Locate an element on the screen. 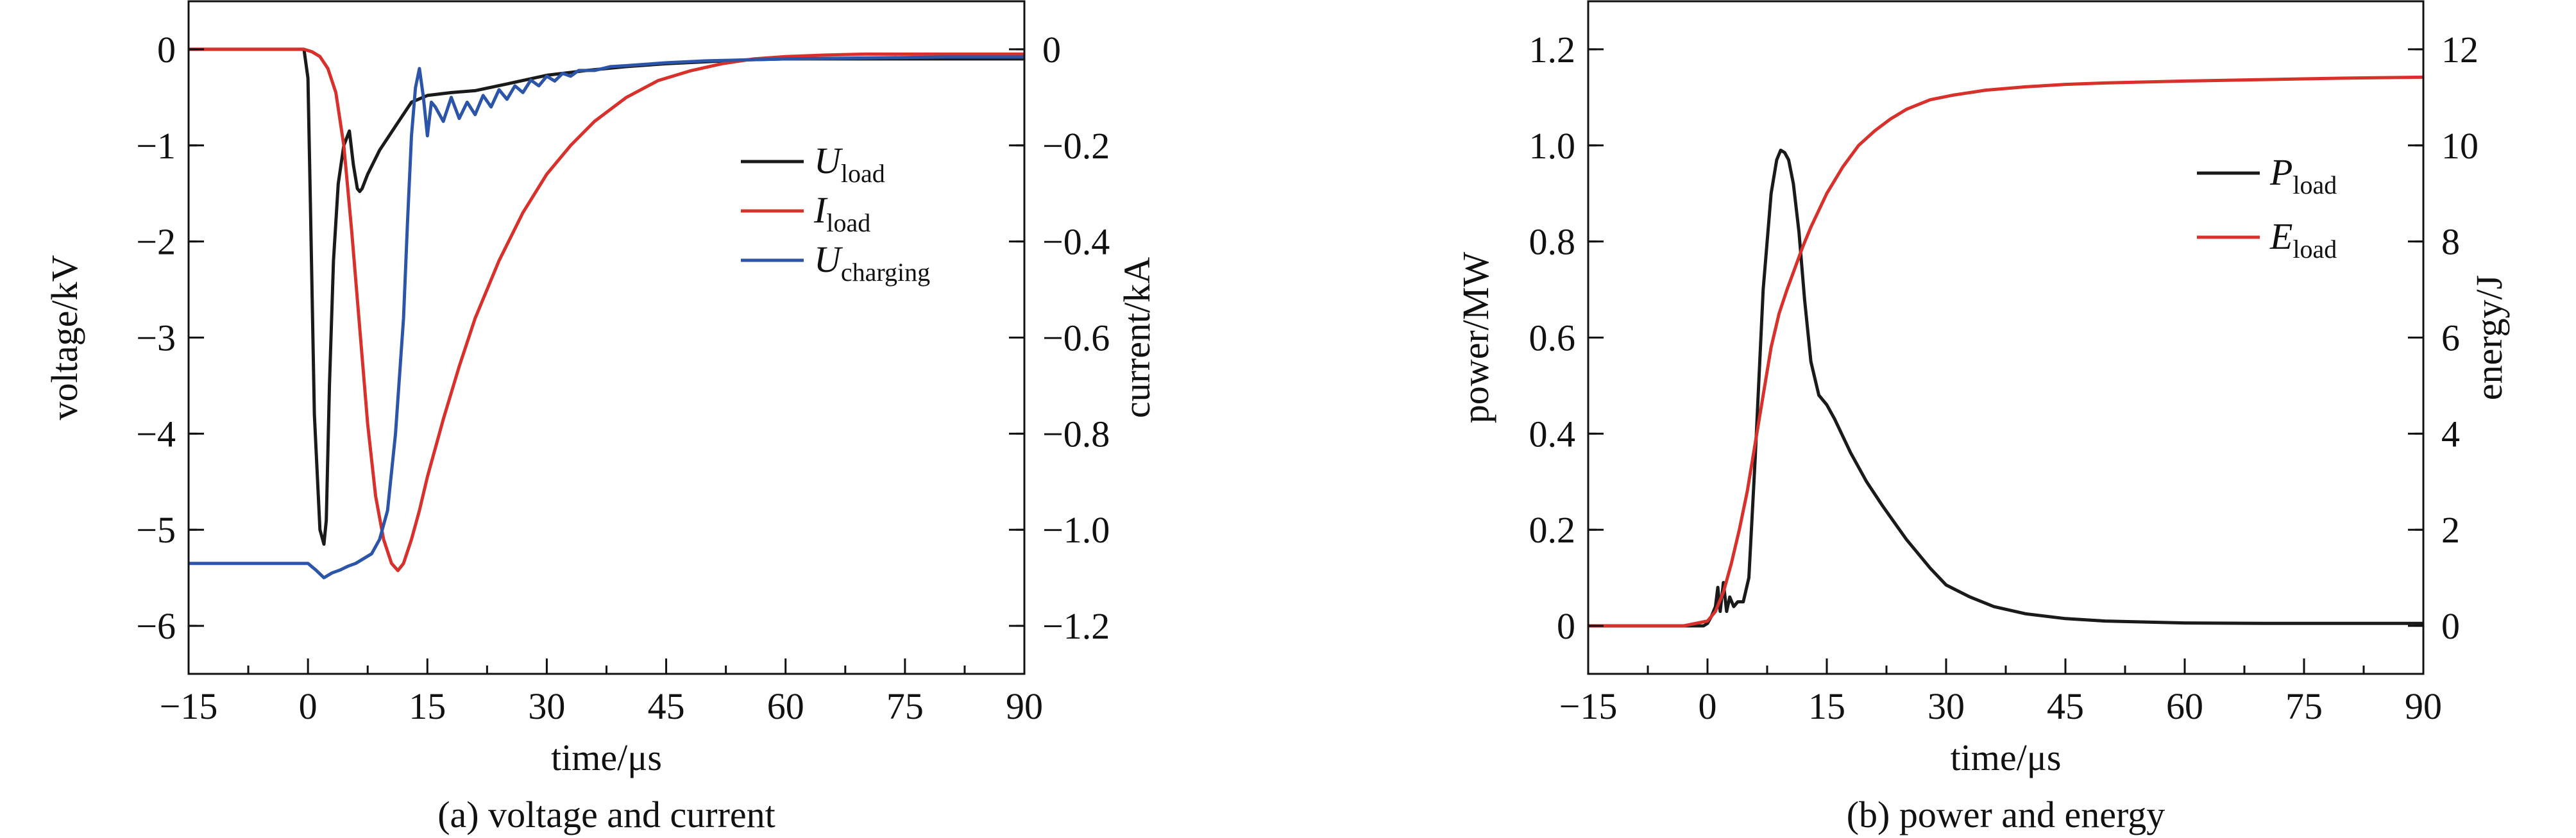  y2-tick-label: 2 is located at coordinates (2450, 530).